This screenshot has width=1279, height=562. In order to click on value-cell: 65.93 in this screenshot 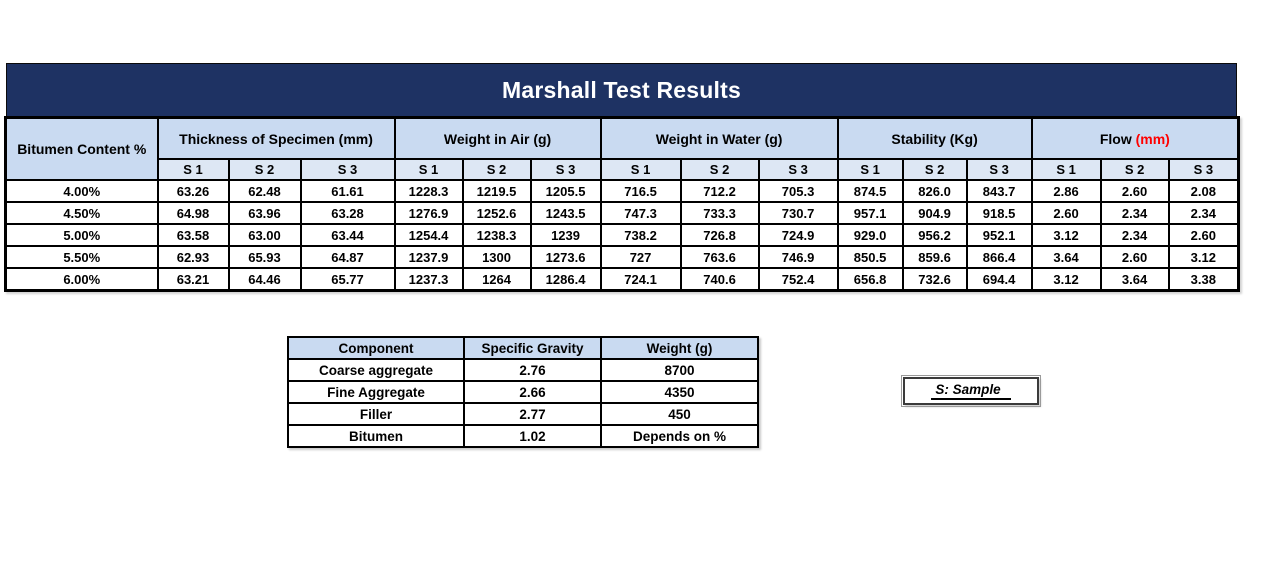, I will do `click(264, 257)`.